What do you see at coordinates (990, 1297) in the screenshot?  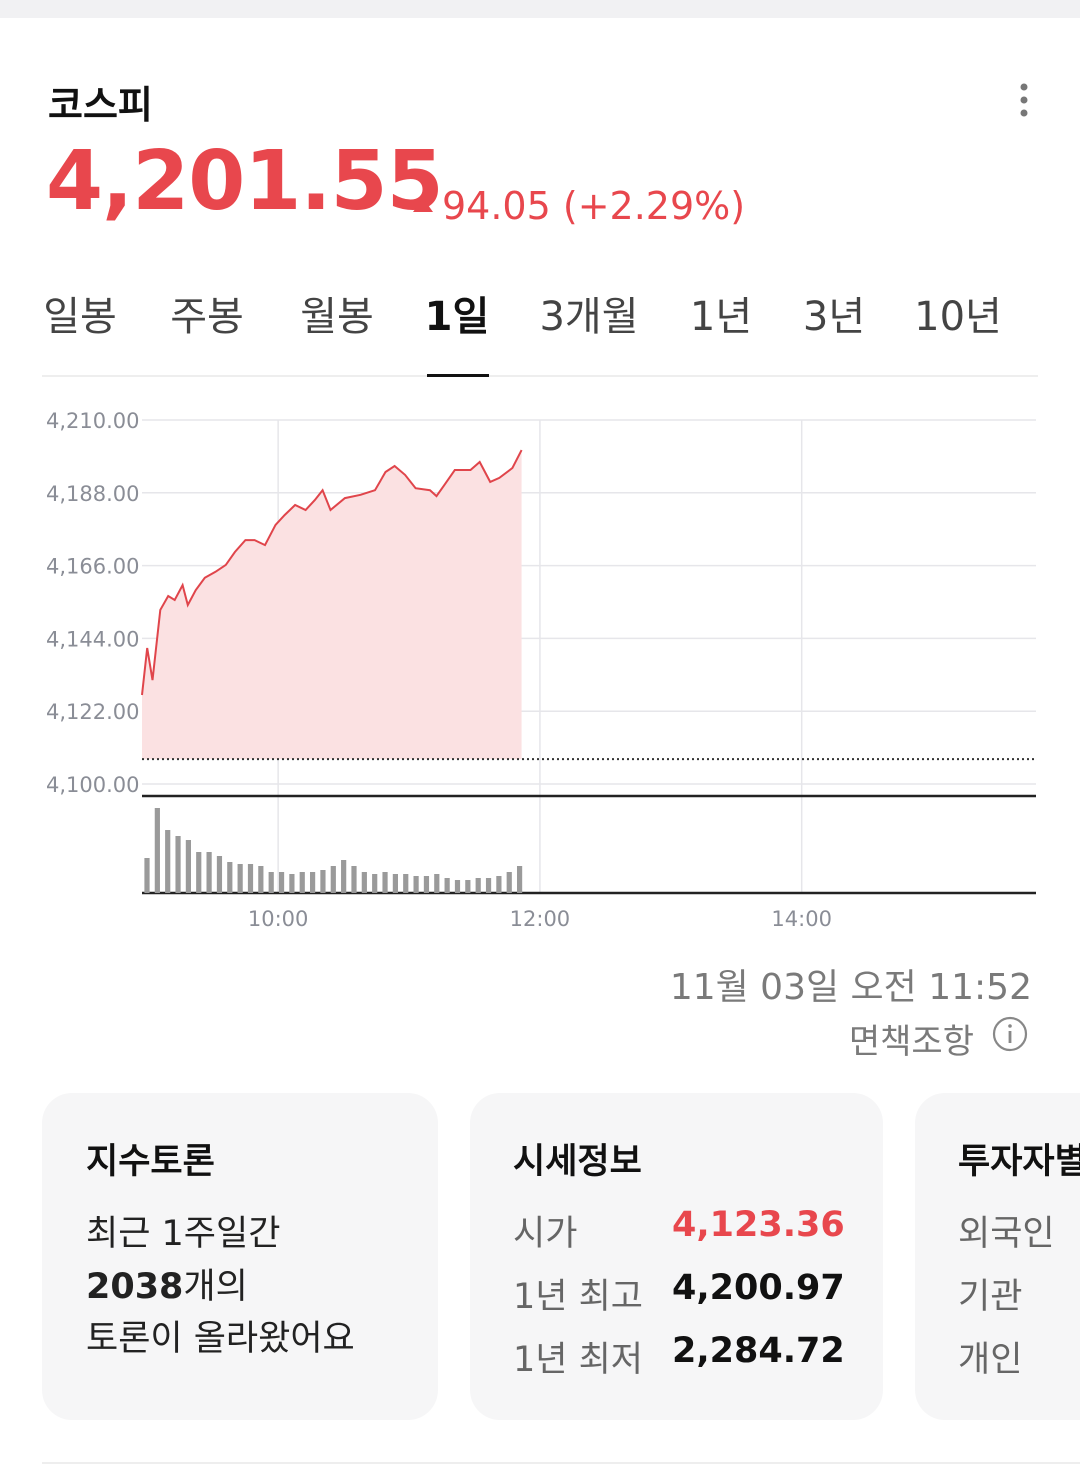 I see `row-label: 기관` at bounding box center [990, 1297].